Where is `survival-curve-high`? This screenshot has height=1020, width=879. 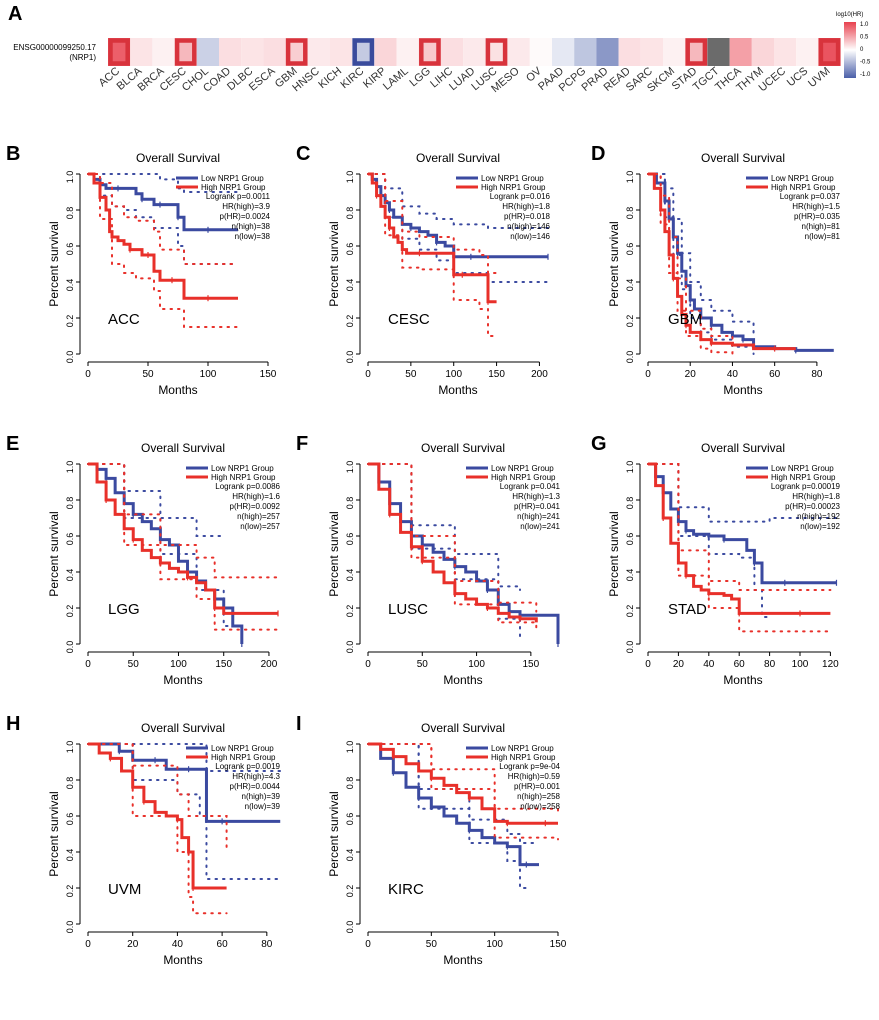 survival-curve-high is located at coordinates (453, 542).